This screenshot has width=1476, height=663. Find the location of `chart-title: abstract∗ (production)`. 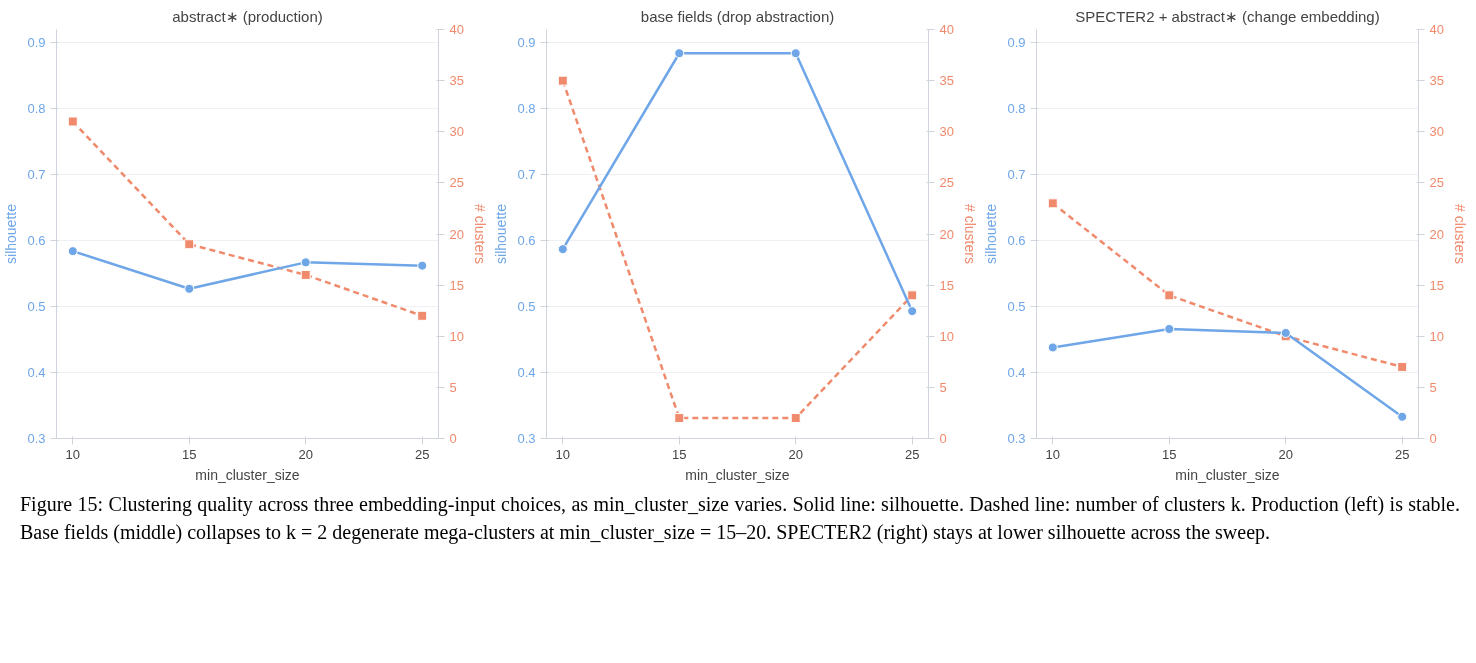

chart-title: abstract∗ (production) is located at coordinates (247, 16).